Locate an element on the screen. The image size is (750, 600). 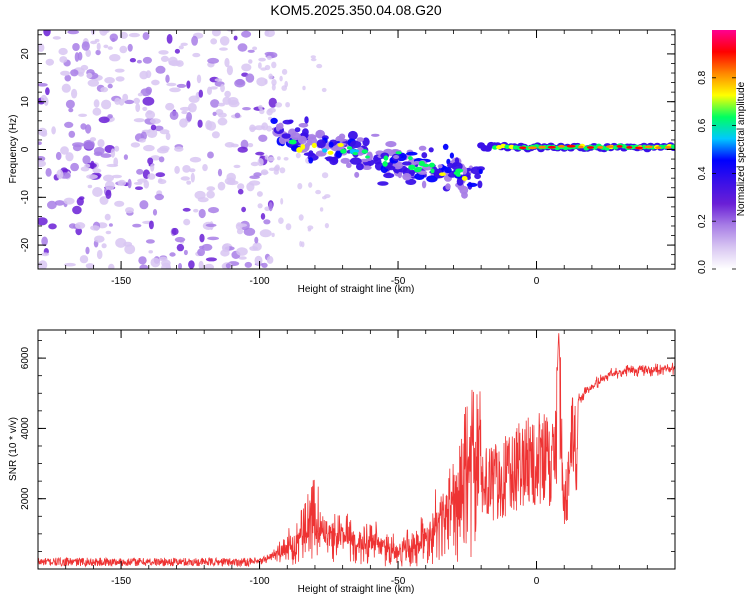
y-tick-label: -20 is located at coordinates (25, 244).